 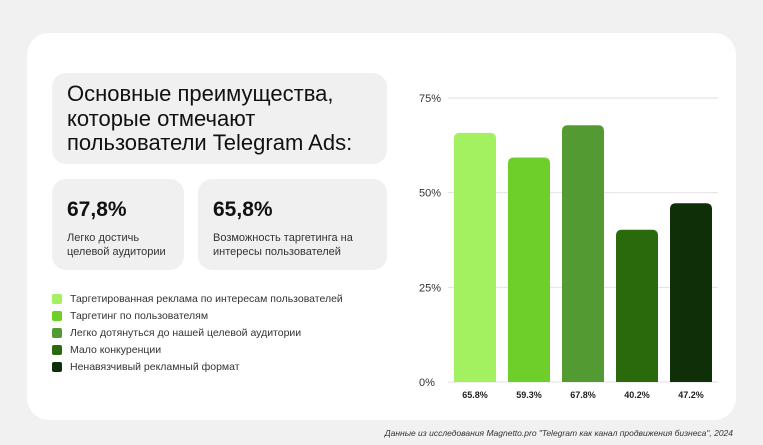 I want to click on legend-label: Ненавязчивый рекламный формат, so click(x=155, y=367).